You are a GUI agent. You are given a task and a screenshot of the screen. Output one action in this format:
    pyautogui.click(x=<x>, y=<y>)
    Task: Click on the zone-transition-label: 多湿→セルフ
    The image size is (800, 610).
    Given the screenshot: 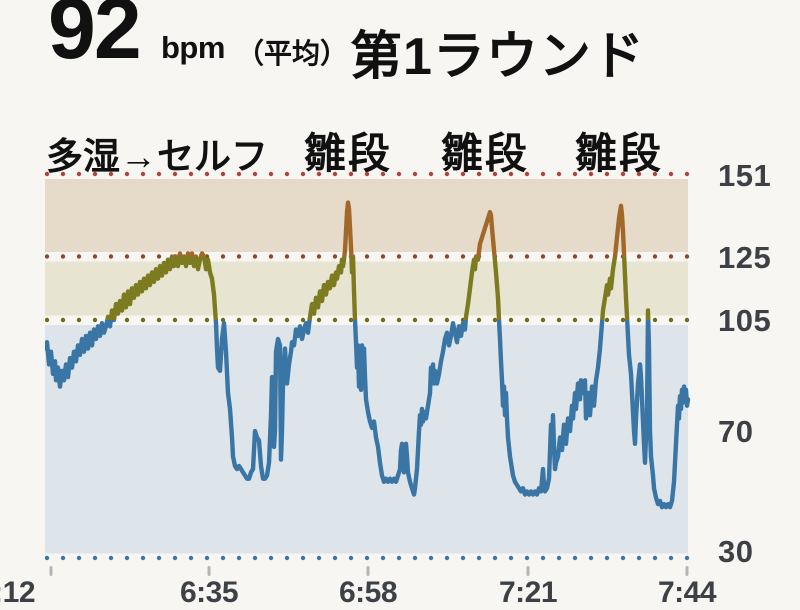 What is the action you would take?
    pyautogui.click(x=157, y=156)
    